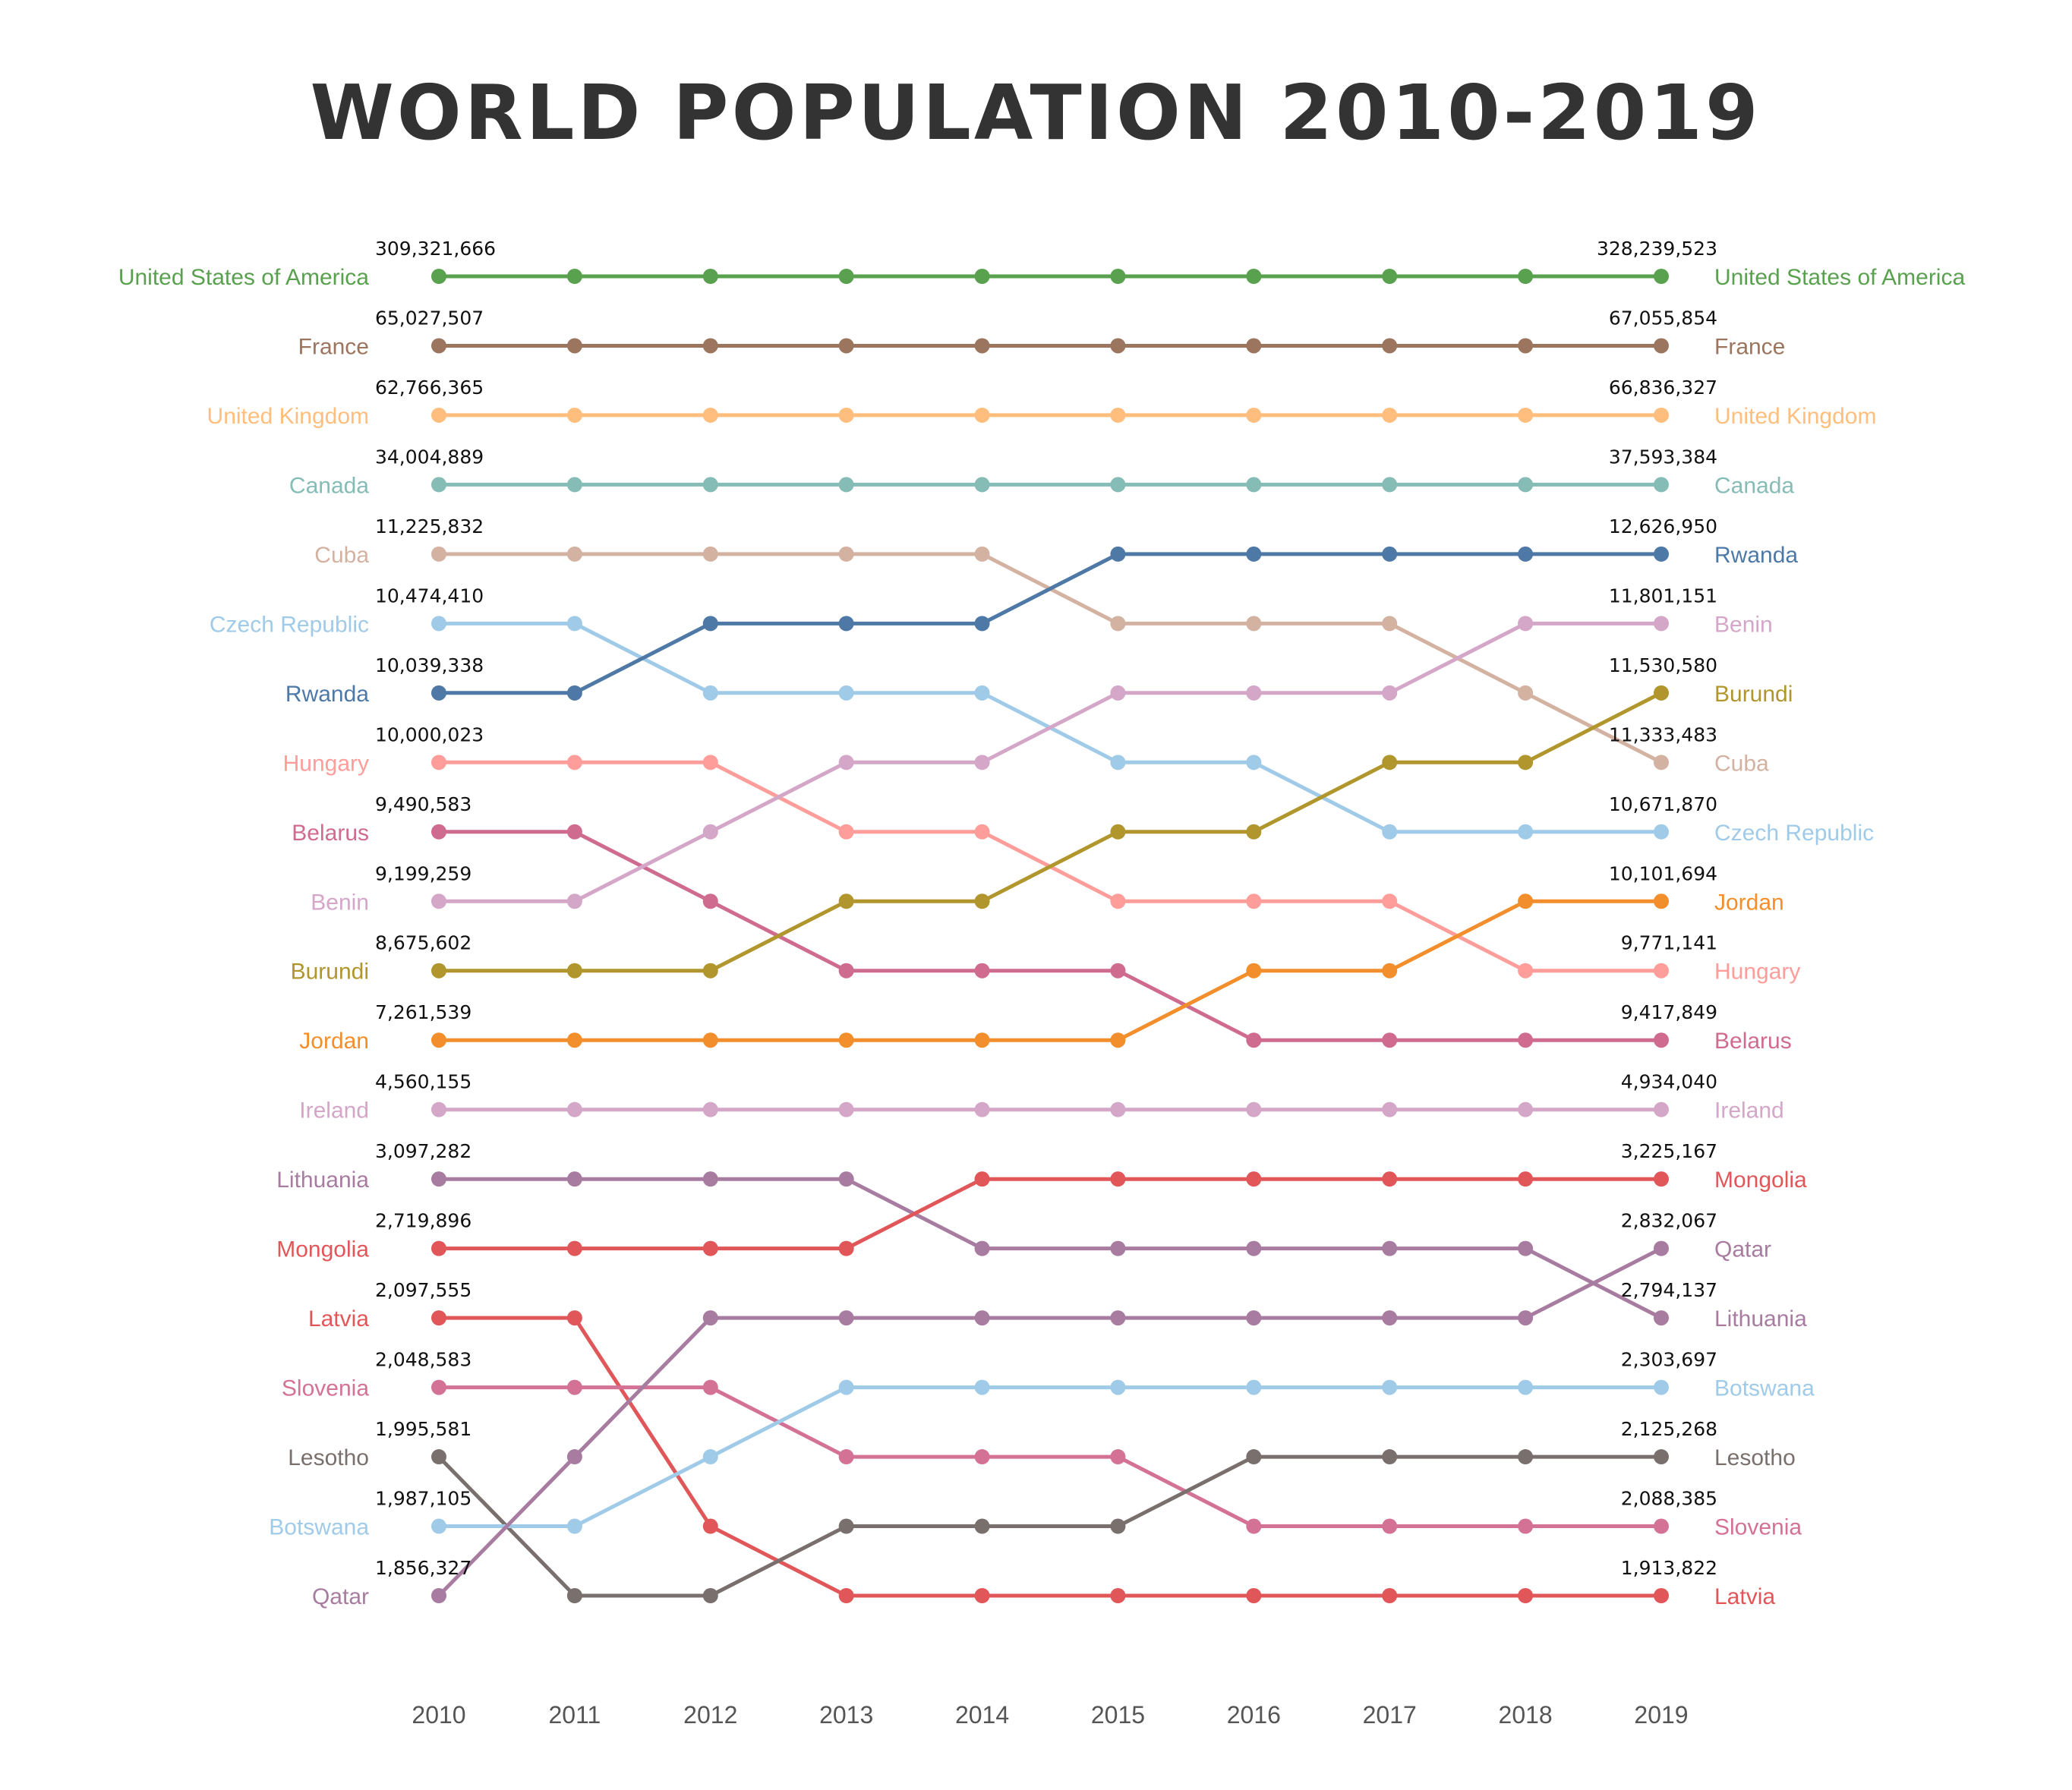 The width and height of the screenshot is (2072, 1790). Describe the element at coordinates (1050, 1248) in the screenshot. I see `series-line-lithuania` at that location.